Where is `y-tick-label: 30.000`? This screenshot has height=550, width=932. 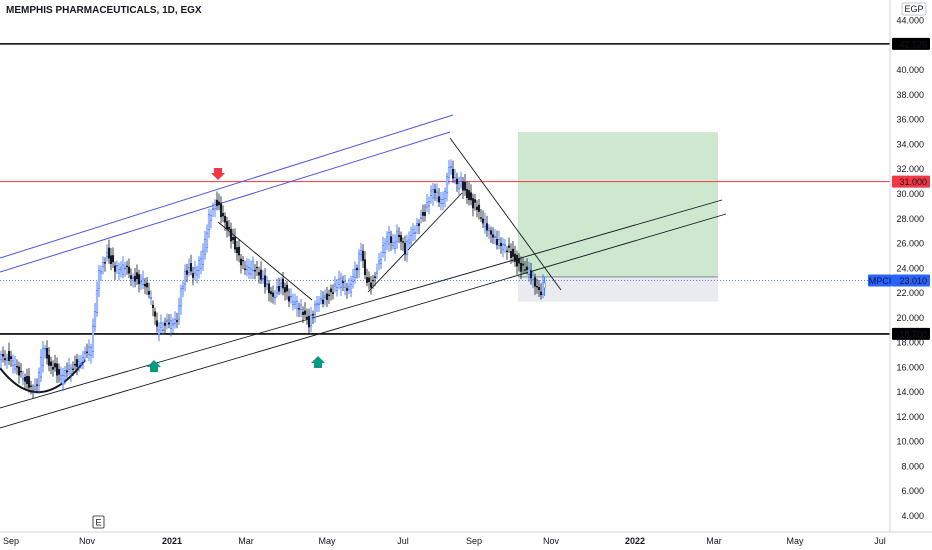
y-tick-label: 30.000 is located at coordinates (910, 194).